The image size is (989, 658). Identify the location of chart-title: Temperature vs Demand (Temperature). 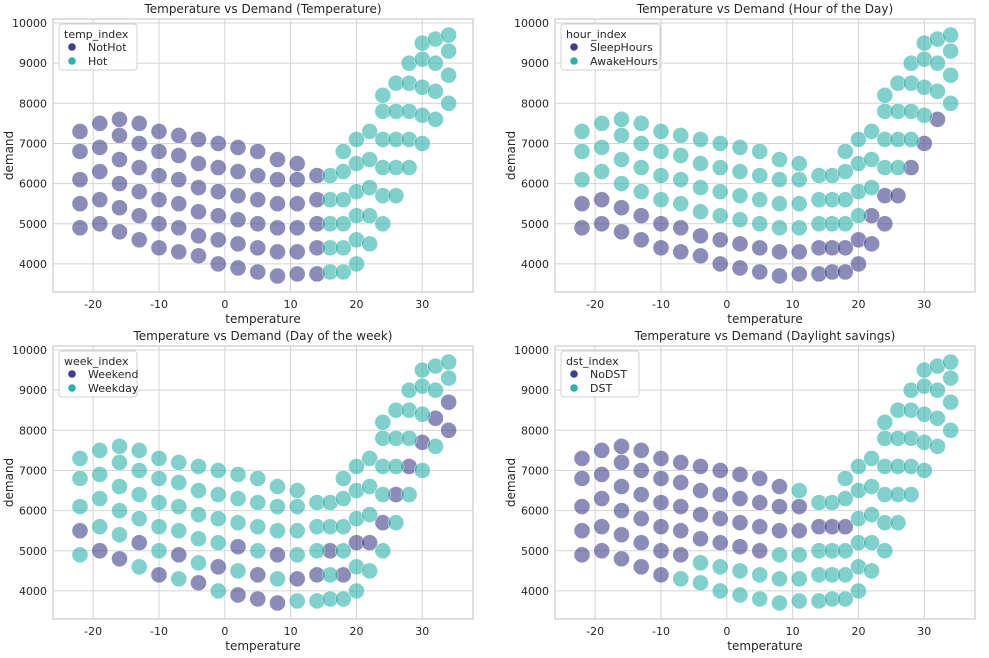
(262, 9).